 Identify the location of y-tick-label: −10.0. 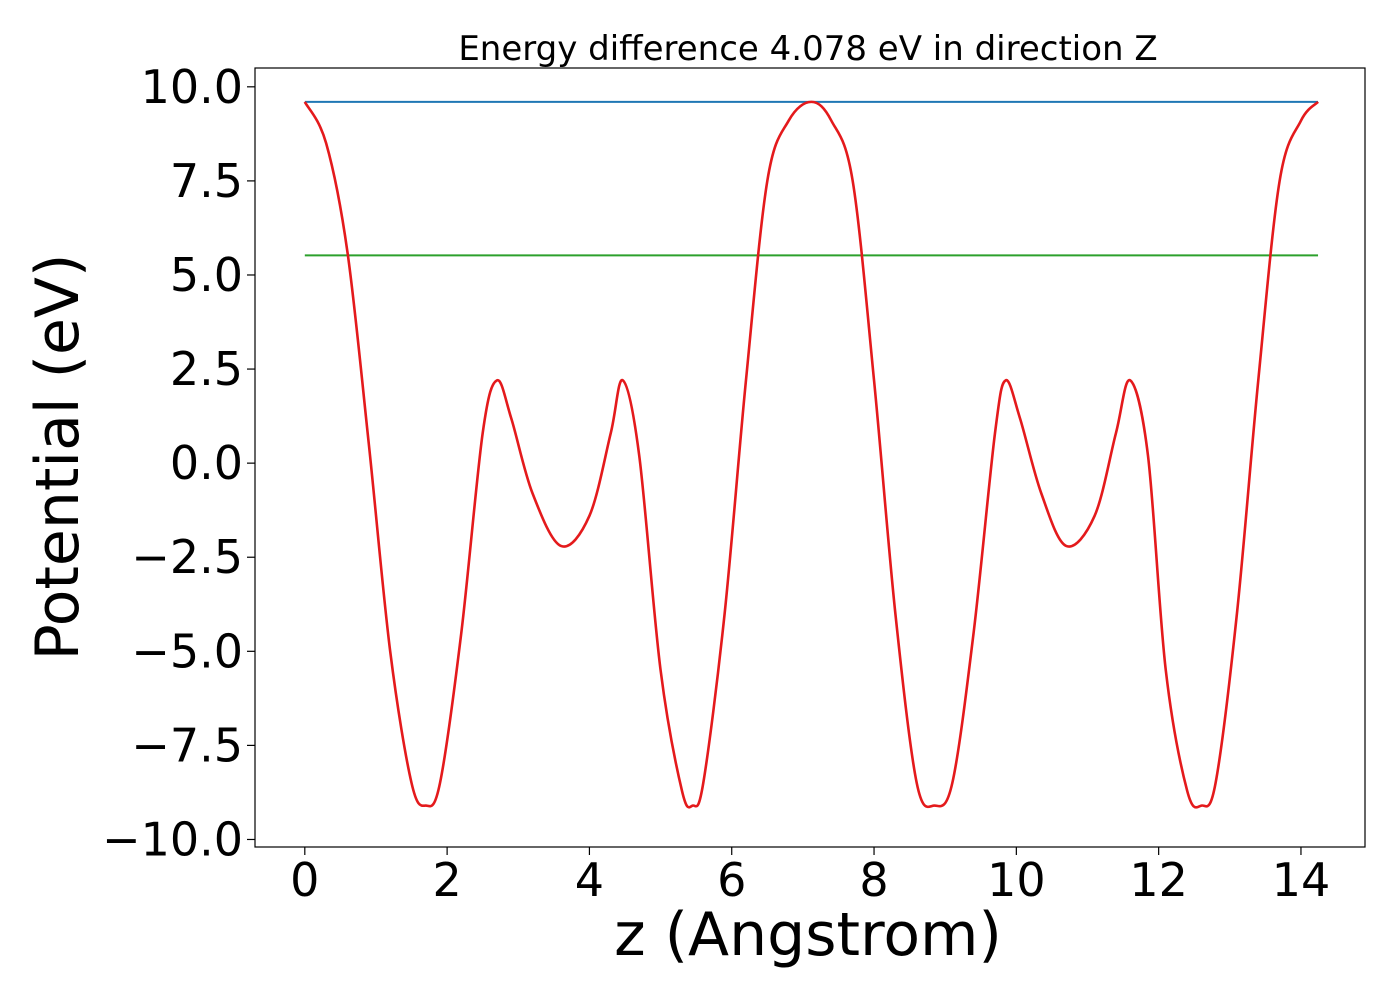
(172, 839).